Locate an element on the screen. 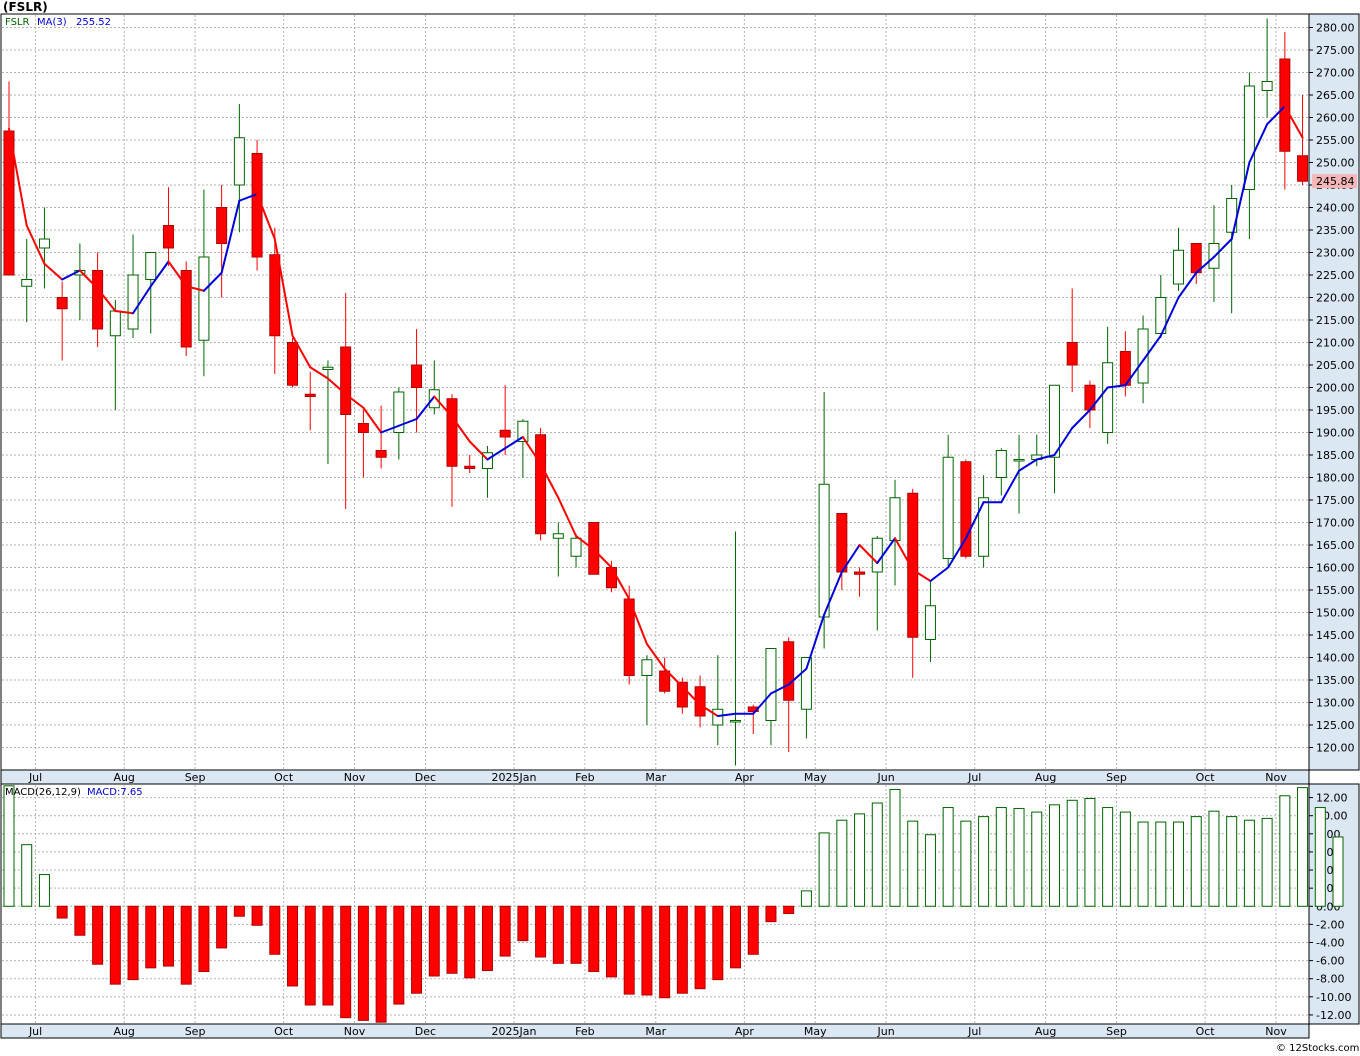  price-month-label: Oct is located at coordinates (284, 777).